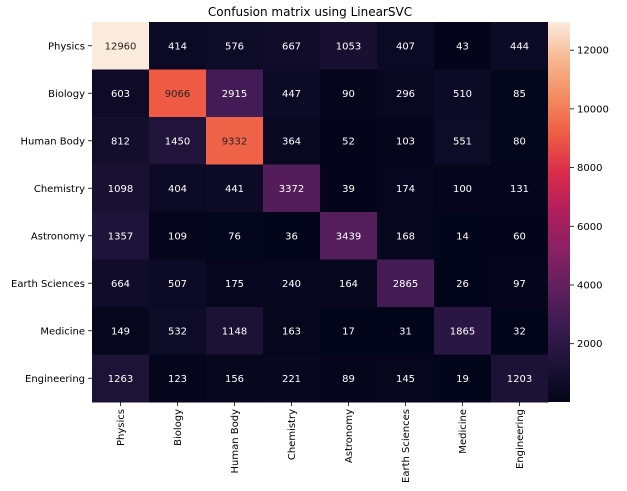  I want to click on cell-value-label: 1357, so click(120, 236).